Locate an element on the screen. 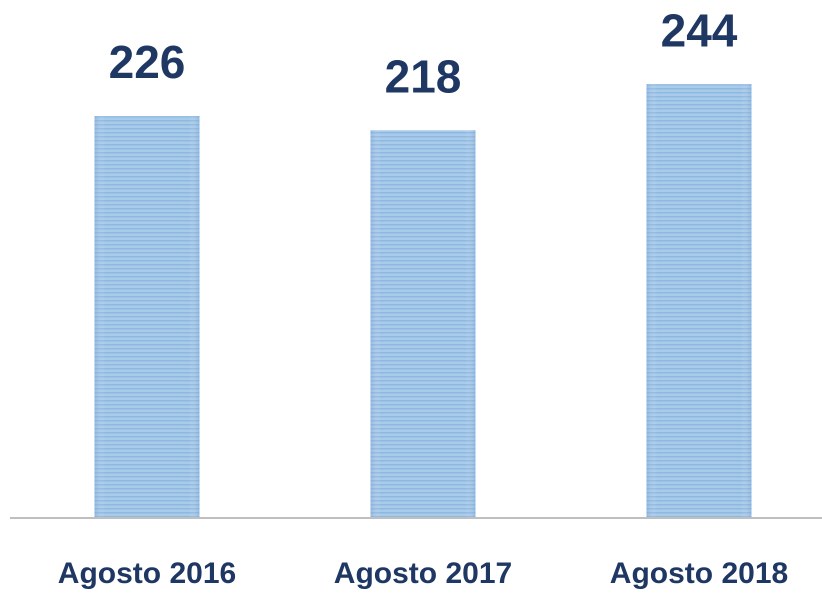 The width and height of the screenshot is (822, 595). value-label: 244 is located at coordinates (699, 30).